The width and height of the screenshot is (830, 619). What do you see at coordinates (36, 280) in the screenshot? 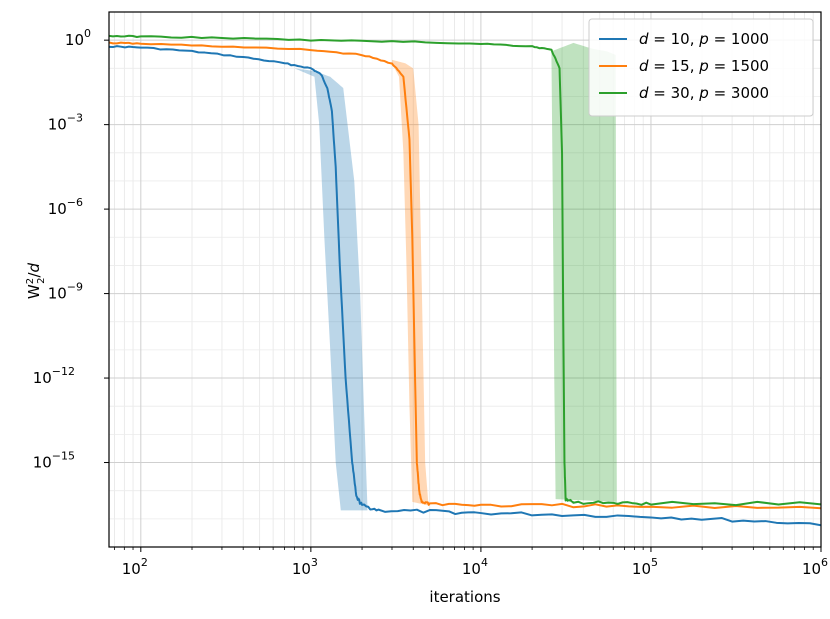
I see `y-axis-label: W22/d` at bounding box center [36, 280].